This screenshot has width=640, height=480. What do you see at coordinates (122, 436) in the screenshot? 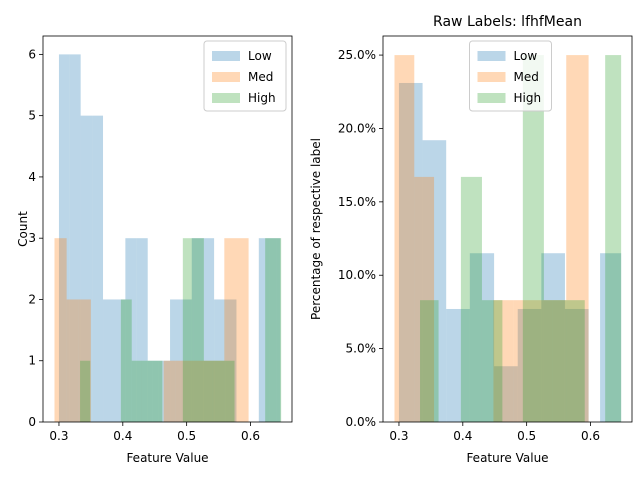
I see `x-tick-label: 0.4` at bounding box center [122, 436].